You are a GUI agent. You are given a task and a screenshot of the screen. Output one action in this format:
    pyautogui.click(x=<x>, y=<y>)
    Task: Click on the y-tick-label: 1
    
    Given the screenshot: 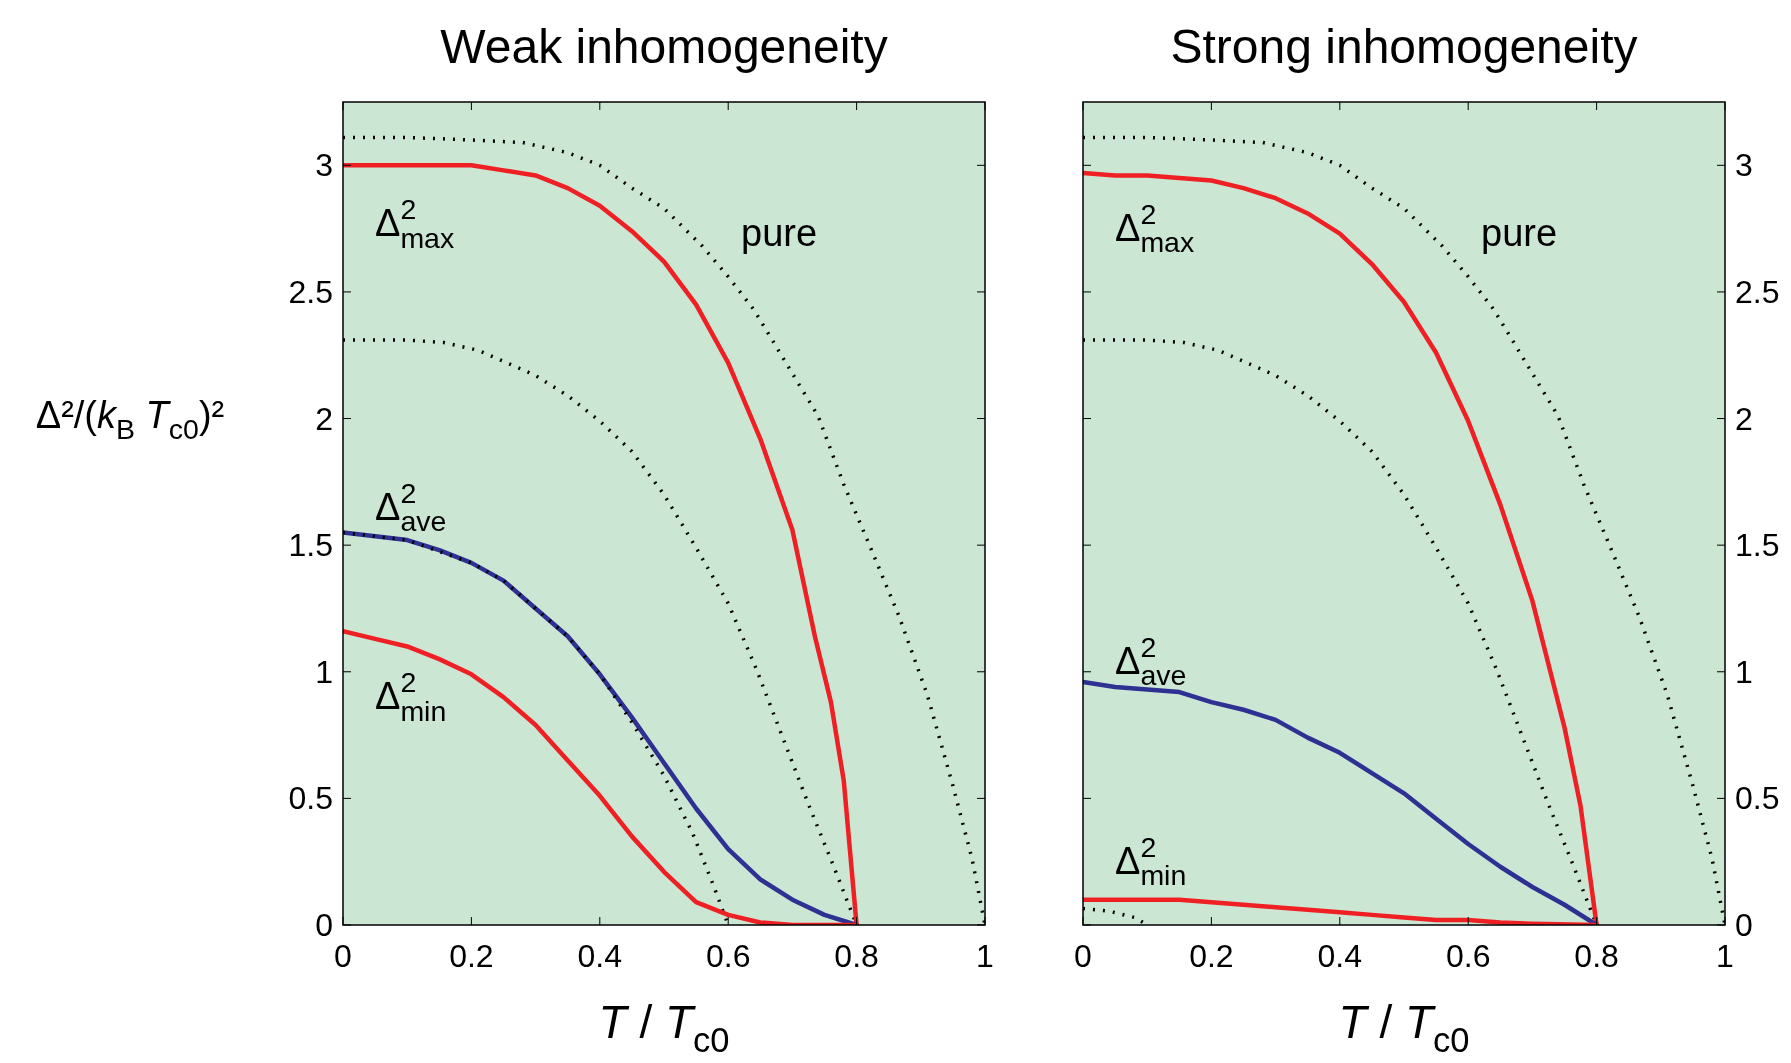 What is the action you would take?
    pyautogui.click(x=324, y=671)
    